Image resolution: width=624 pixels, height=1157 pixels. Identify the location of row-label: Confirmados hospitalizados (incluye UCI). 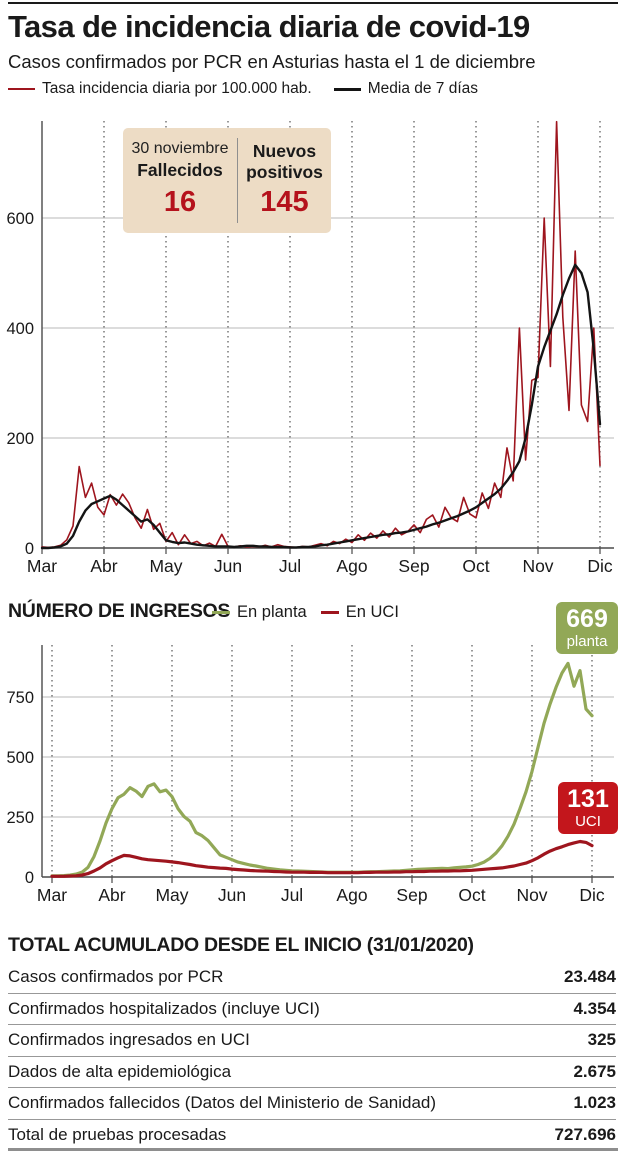
(164, 1008).